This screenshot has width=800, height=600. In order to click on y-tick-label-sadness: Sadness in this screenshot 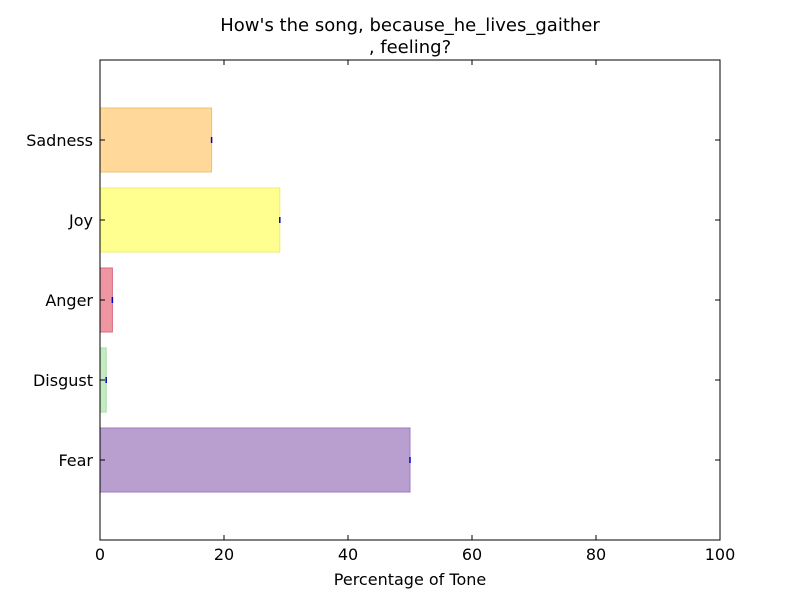, I will do `click(59, 140)`.